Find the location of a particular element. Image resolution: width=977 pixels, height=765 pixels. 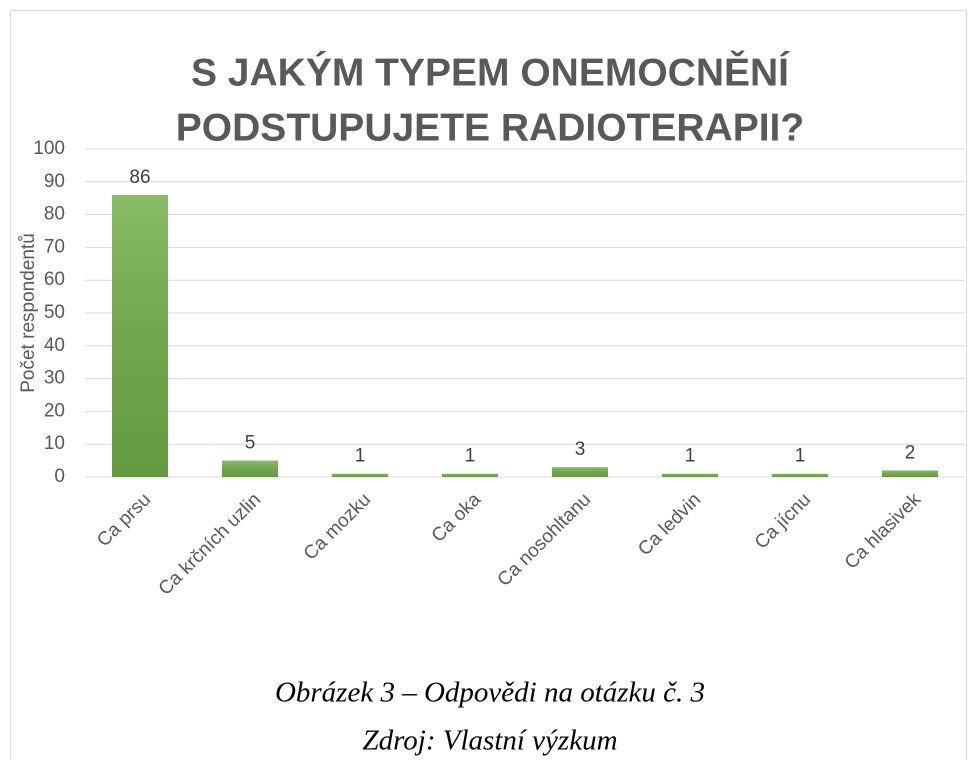

chart-title: PODSTUPUJETE RADIOTERAPII? is located at coordinates (490, 127).